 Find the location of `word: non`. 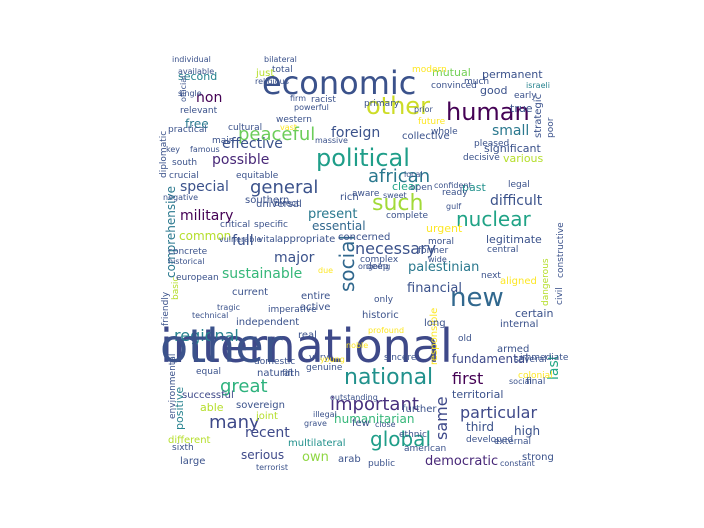

word: non is located at coordinates (209, 98).